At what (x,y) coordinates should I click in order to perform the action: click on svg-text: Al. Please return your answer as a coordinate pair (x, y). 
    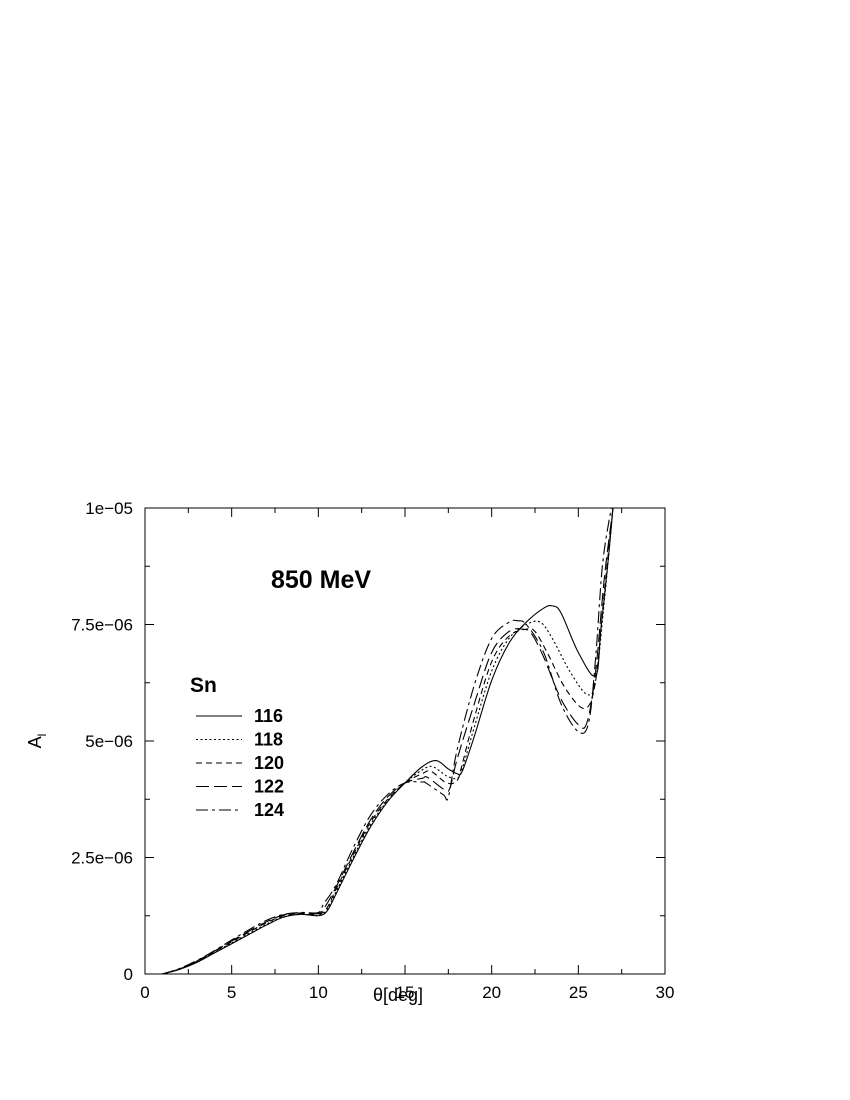
    Looking at the image, I should click on (37, 741).